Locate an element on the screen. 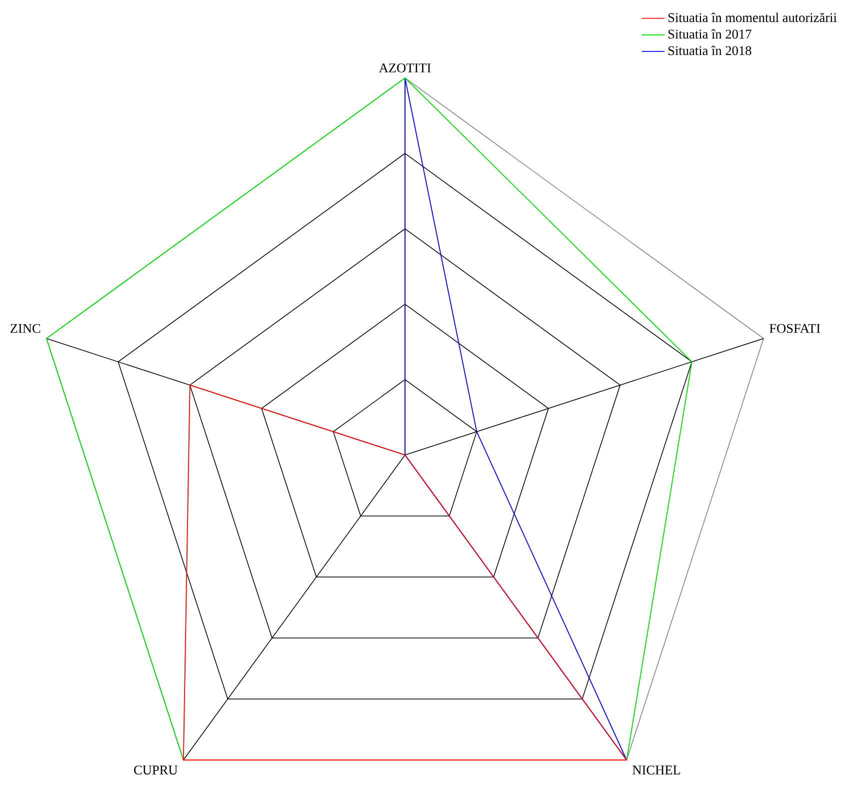  spoke-label: AZOTITI is located at coordinates (404, 67).